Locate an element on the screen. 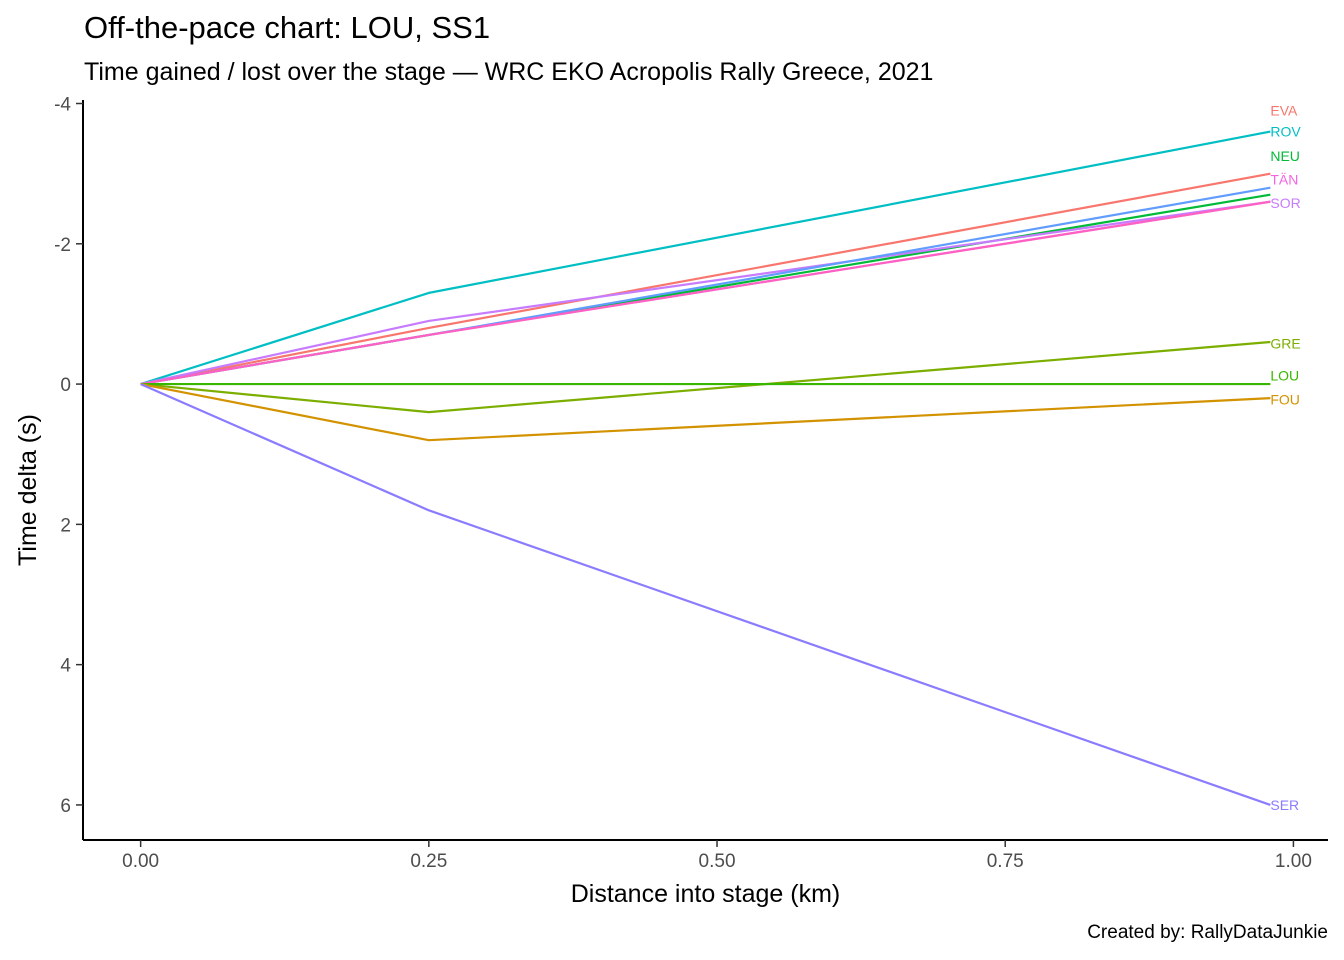 Image resolution: width=1344 pixels, height=960 pixels. series-end-label: GRE is located at coordinates (1285, 343).